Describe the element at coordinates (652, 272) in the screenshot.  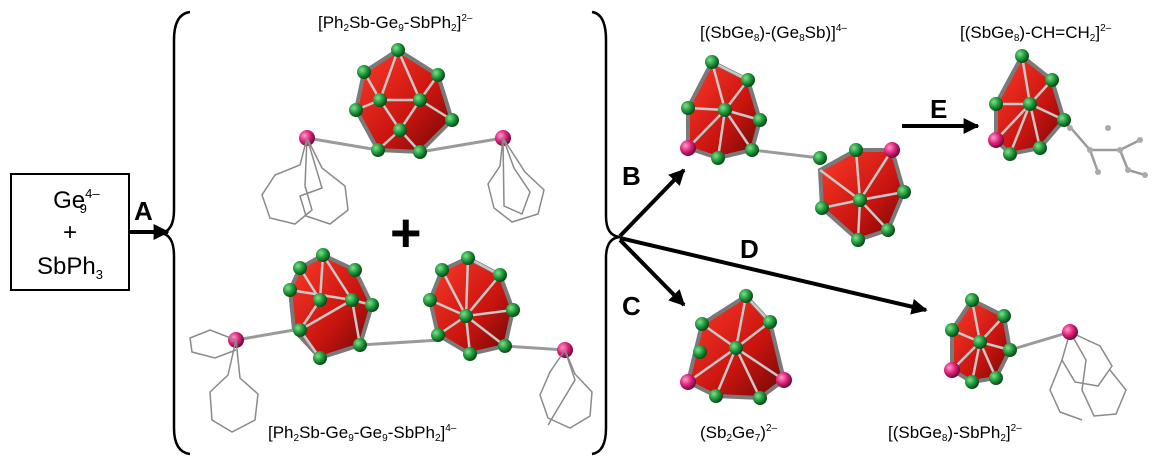
I see `arrow-c` at that location.